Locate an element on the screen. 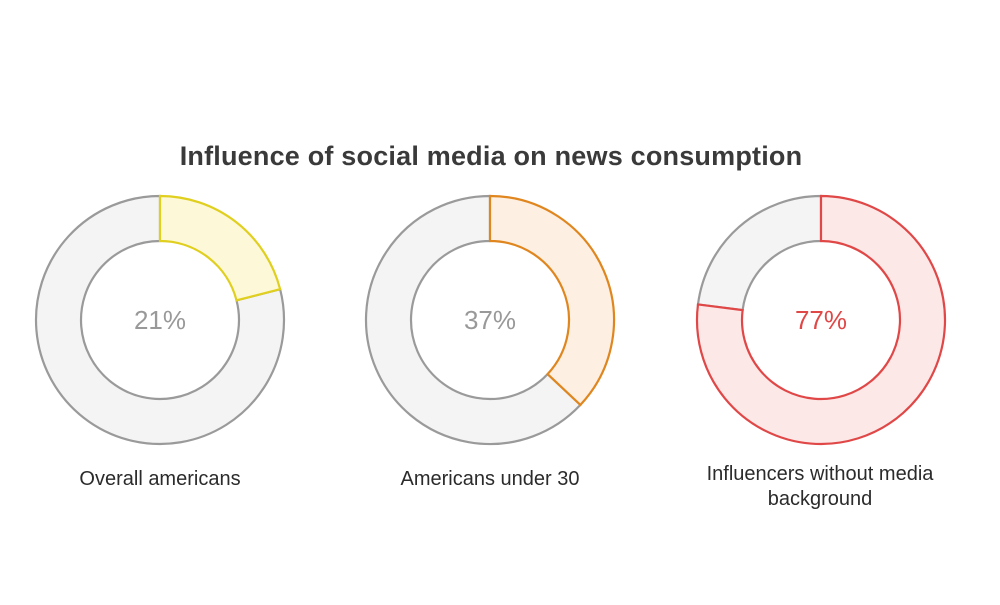 The image size is (1000, 605). donut-value-text: 21% is located at coordinates (160, 320).